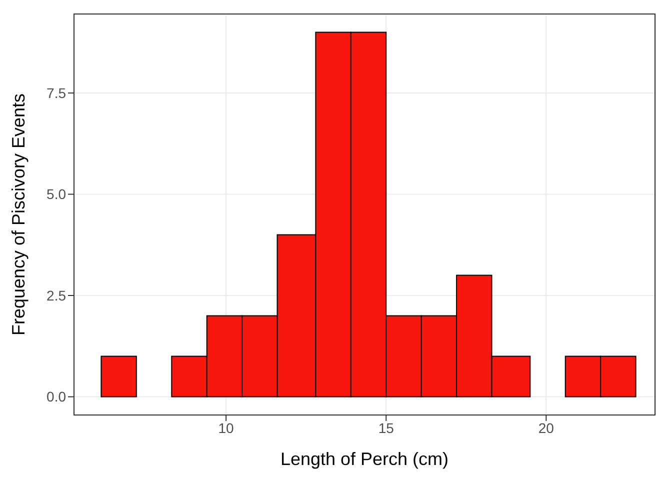 This screenshot has width=656, height=483. What do you see at coordinates (56, 295) in the screenshot?
I see `y-tick-label: 2.5` at bounding box center [56, 295].